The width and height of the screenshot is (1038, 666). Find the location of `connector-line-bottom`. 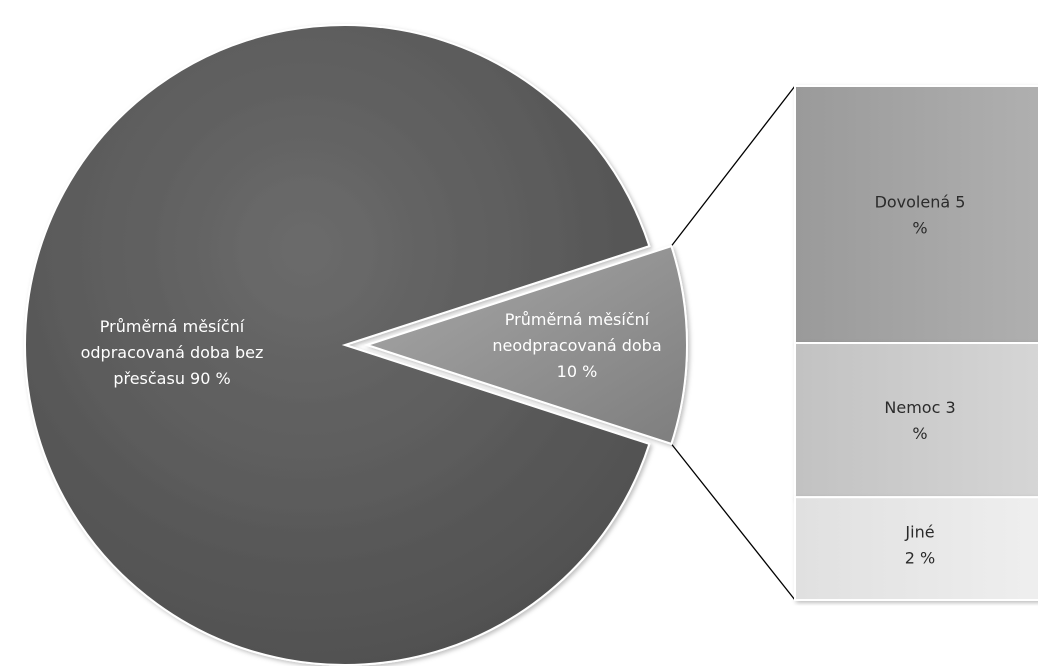

connector-line-bottom is located at coordinates (733, 522).